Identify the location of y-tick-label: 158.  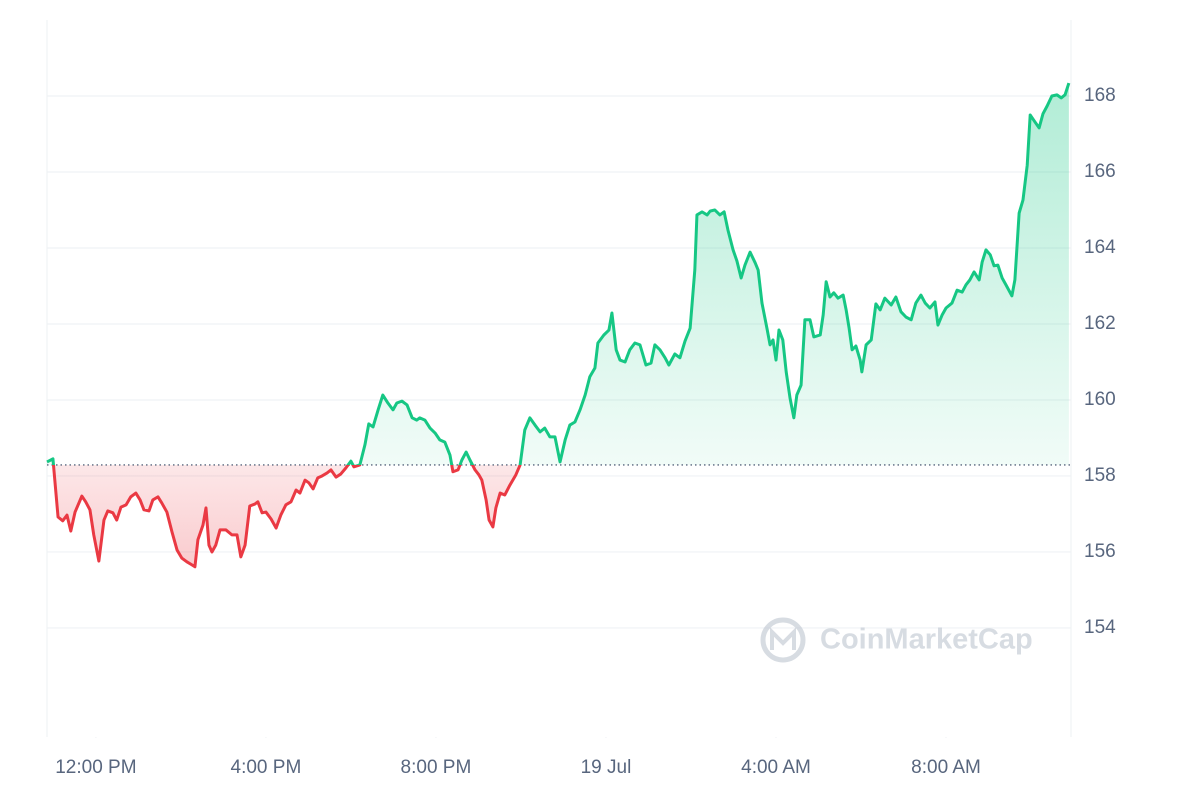
(1100, 475).